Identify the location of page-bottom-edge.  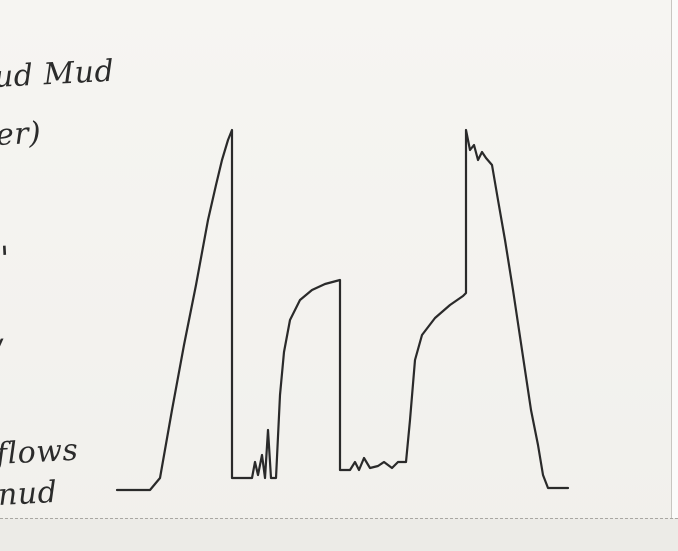
(339, 534).